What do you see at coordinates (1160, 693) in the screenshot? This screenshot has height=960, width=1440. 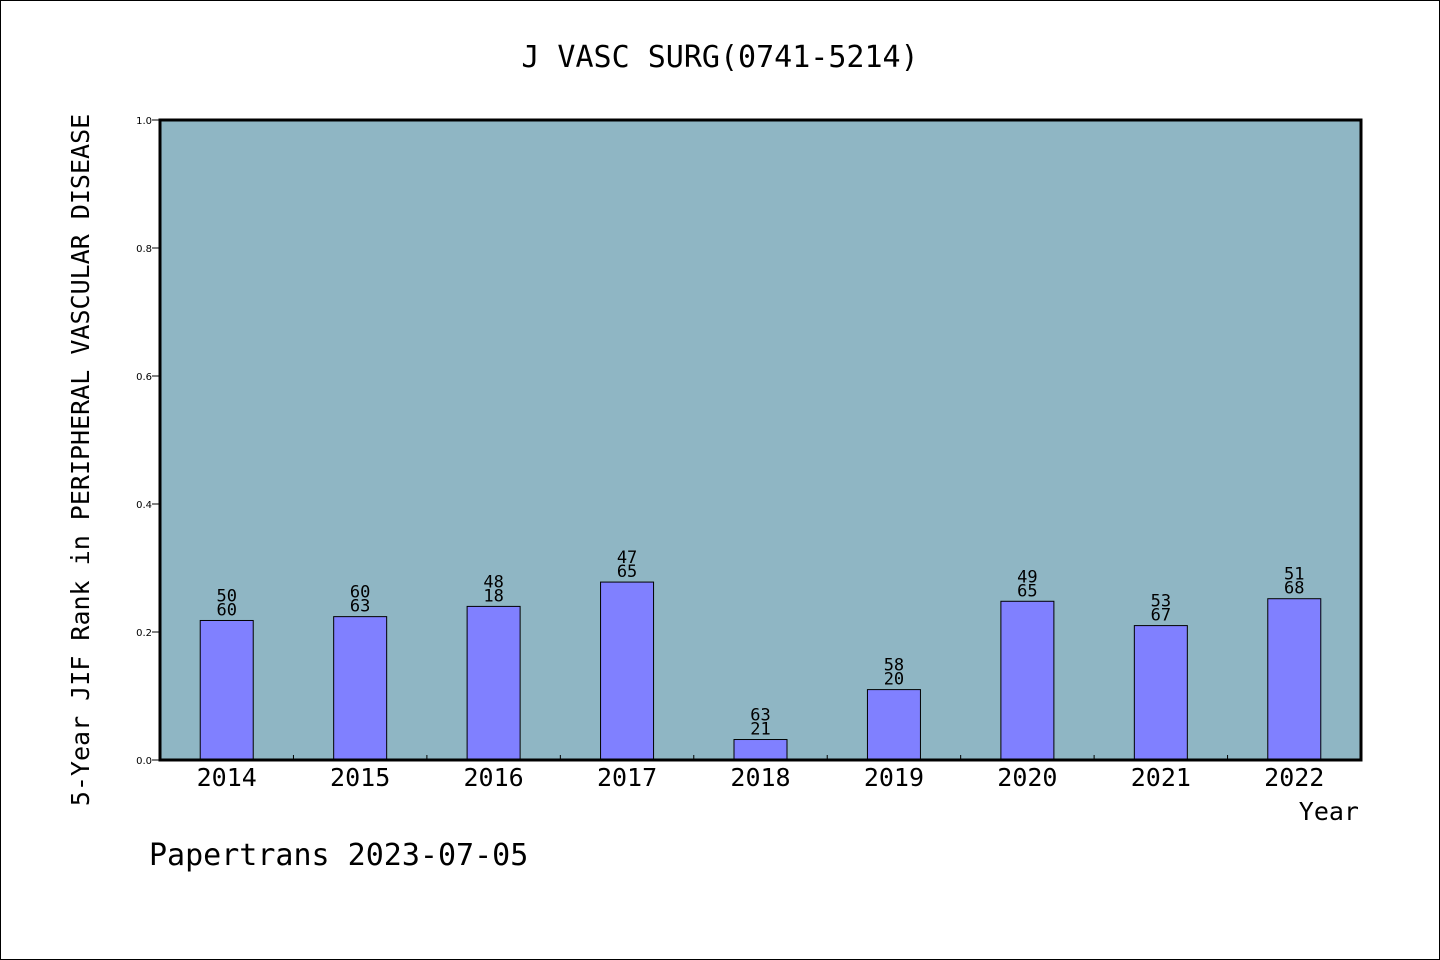 I see `bar-2021` at bounding box center [1160, 693].